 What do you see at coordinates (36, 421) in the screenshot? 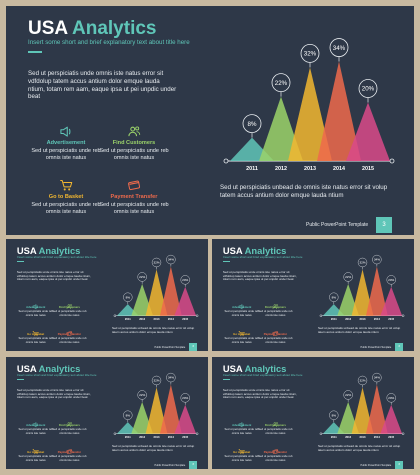
I see `megaphone-icon` at bounding box center [36, 421].